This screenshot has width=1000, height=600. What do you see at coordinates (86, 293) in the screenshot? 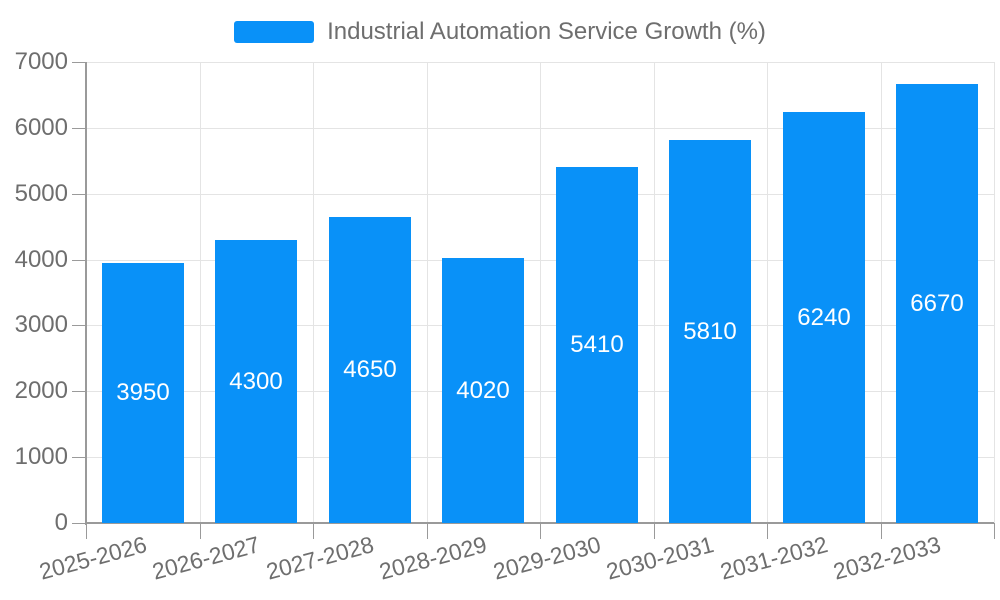
I see `y-axis-line` at bounding box center [86, 293].